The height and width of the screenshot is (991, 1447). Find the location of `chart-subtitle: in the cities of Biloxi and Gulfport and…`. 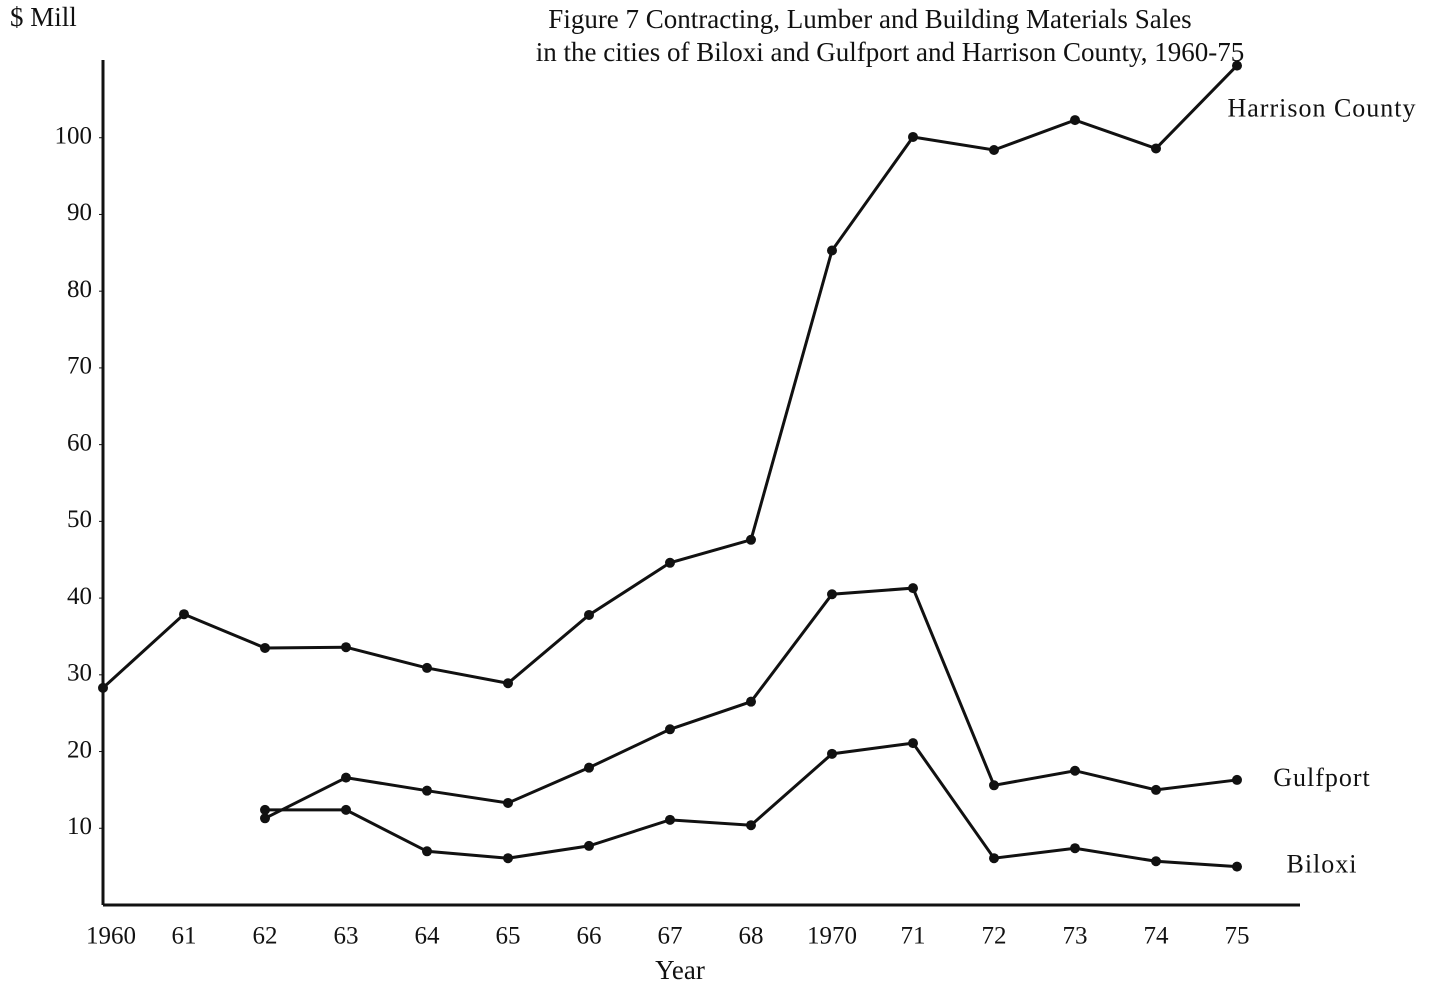

chart-subtitle: in the cities of Biloxi and Gulfport and… is located at coordinates (890, 52).